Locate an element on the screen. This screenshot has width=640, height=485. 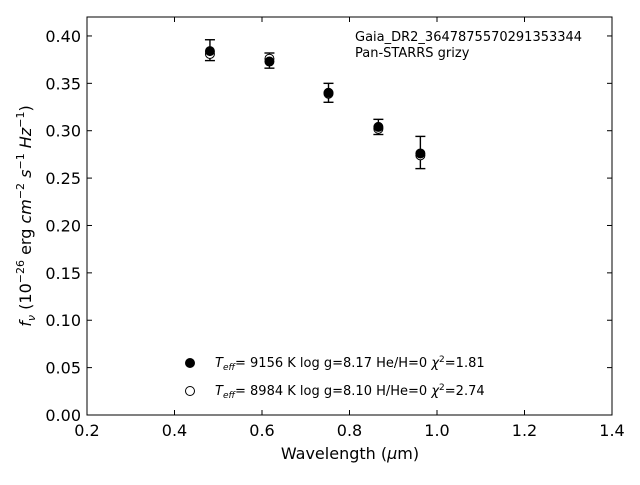
y-tick-label: 0.15 is located at coordinates (63, 273).